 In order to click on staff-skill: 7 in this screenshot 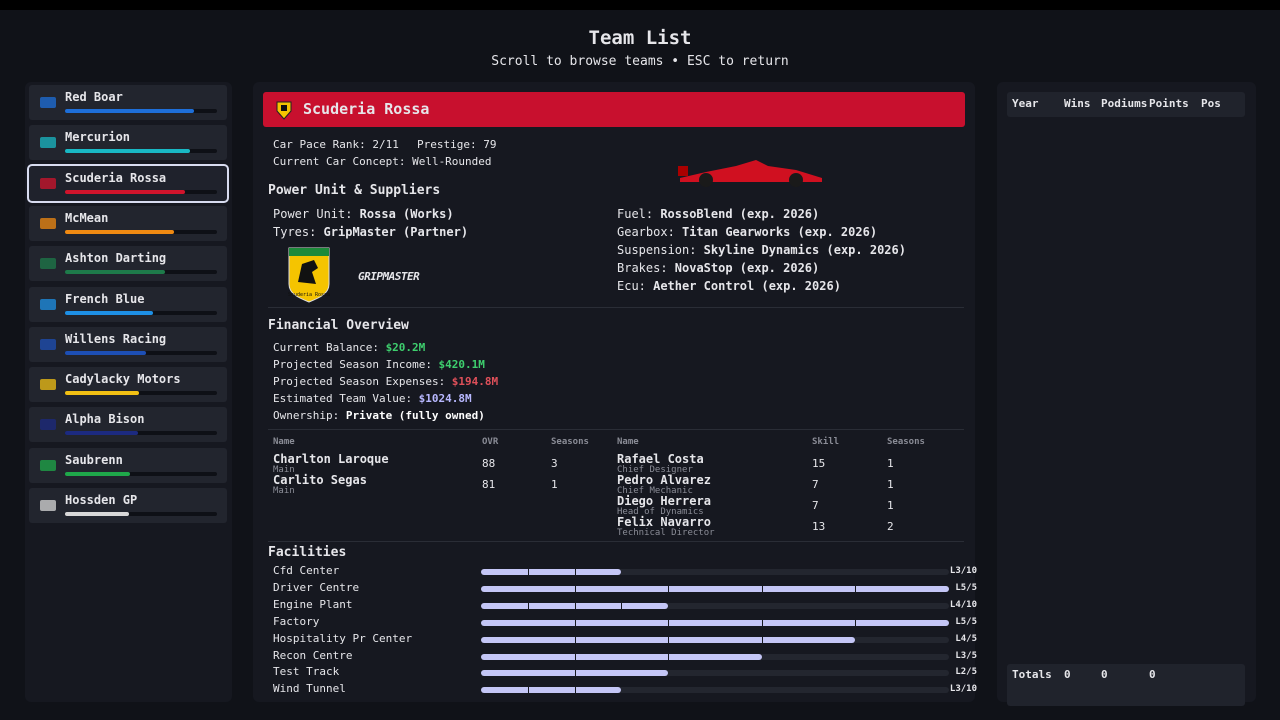, I will do `click(815, 484)`.